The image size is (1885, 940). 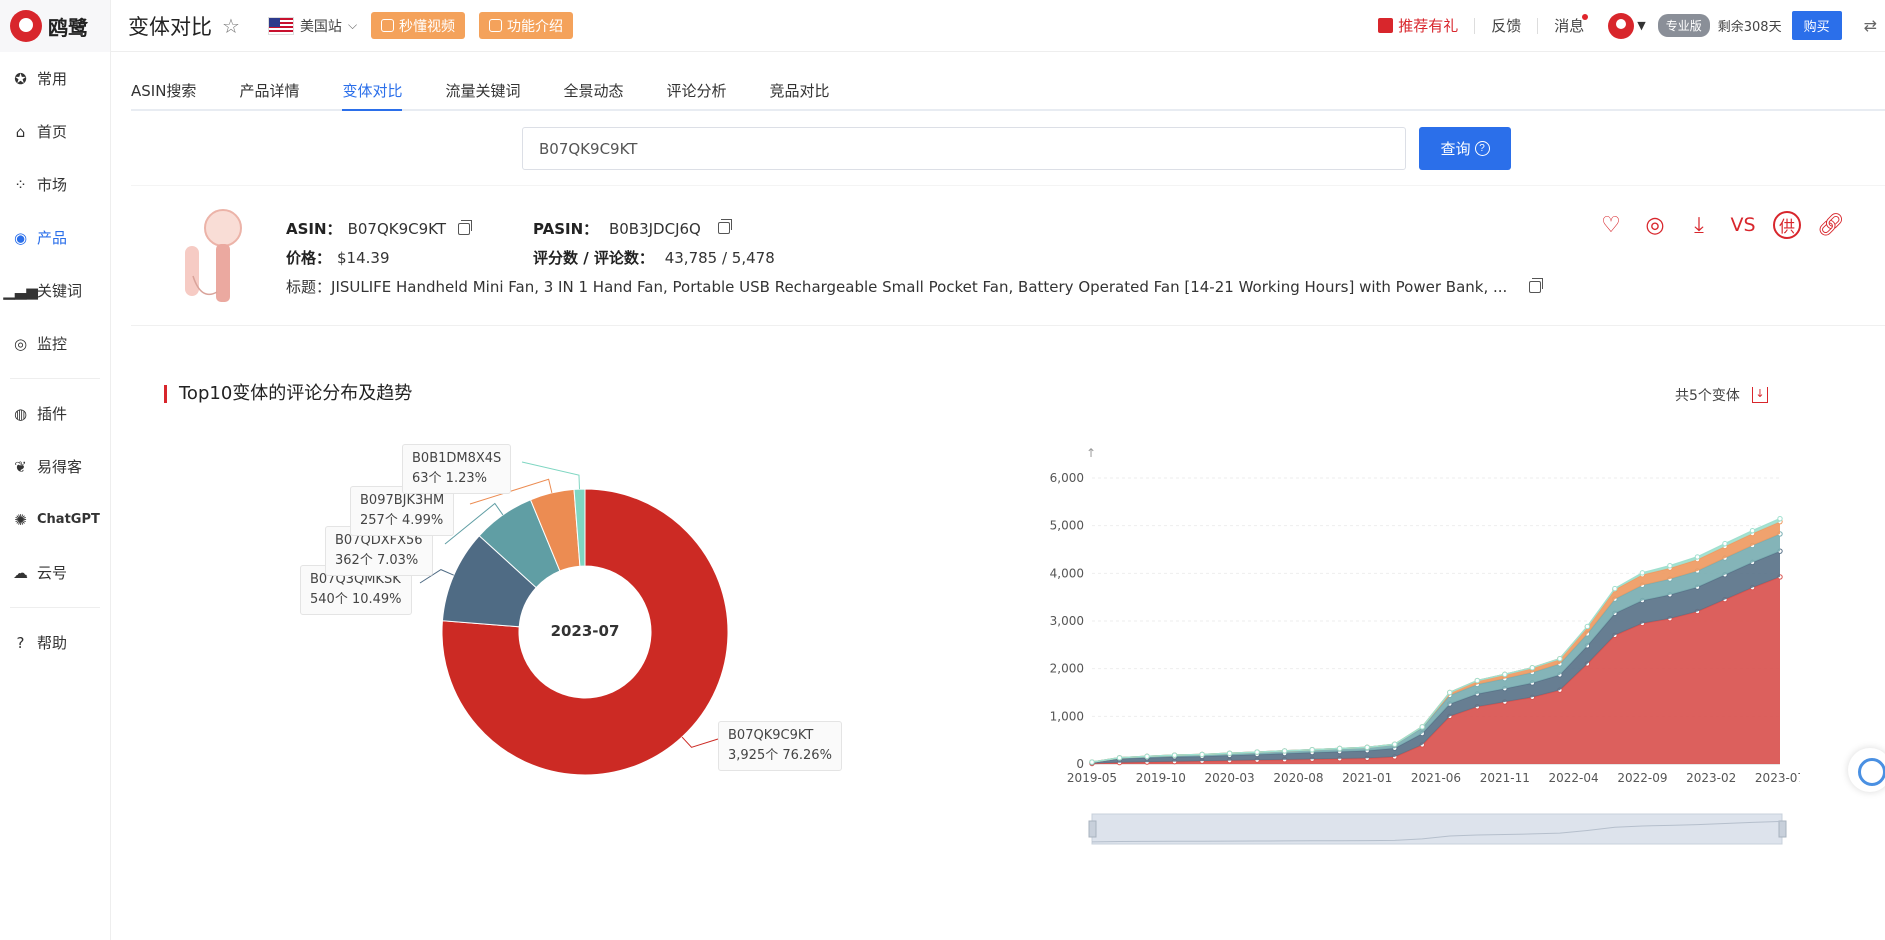 I want to click on link-icon: 🔗︎, so click(x=1831, y=225).